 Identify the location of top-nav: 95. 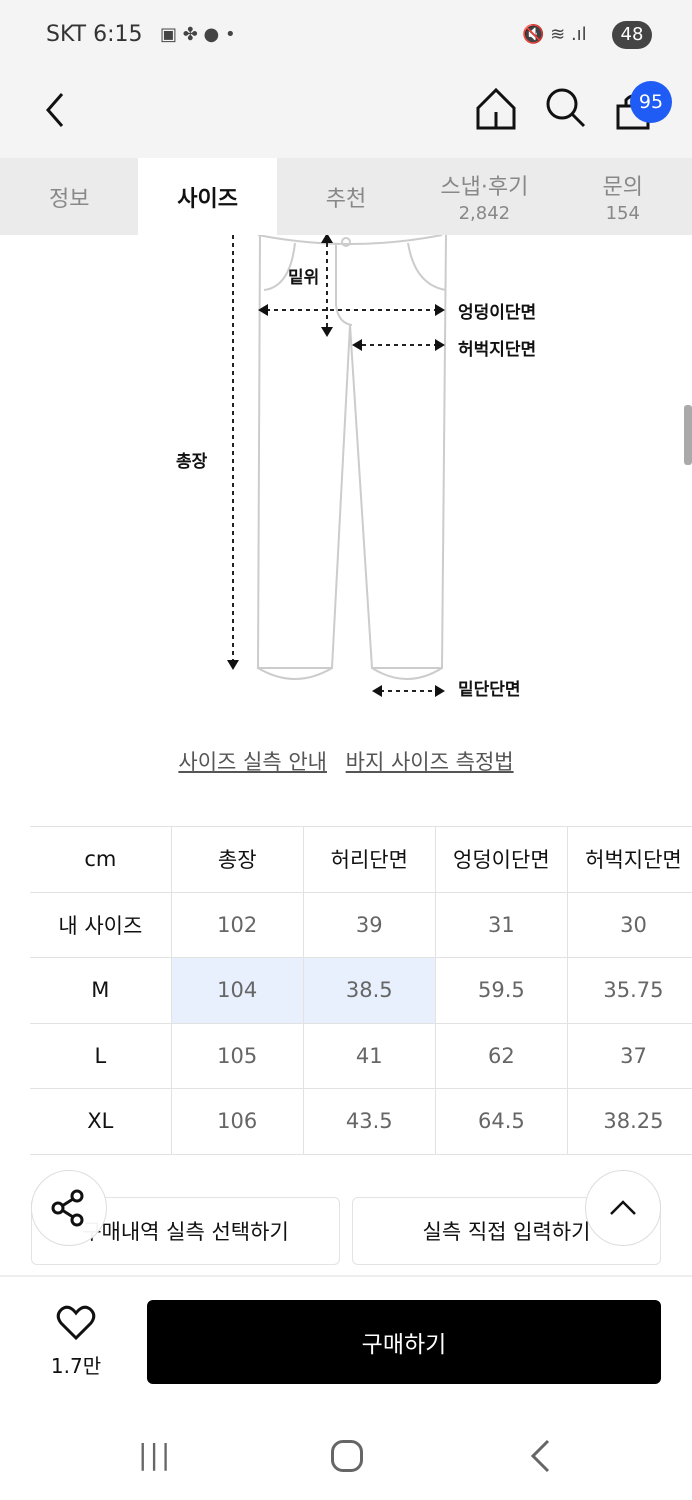
(346, 114).